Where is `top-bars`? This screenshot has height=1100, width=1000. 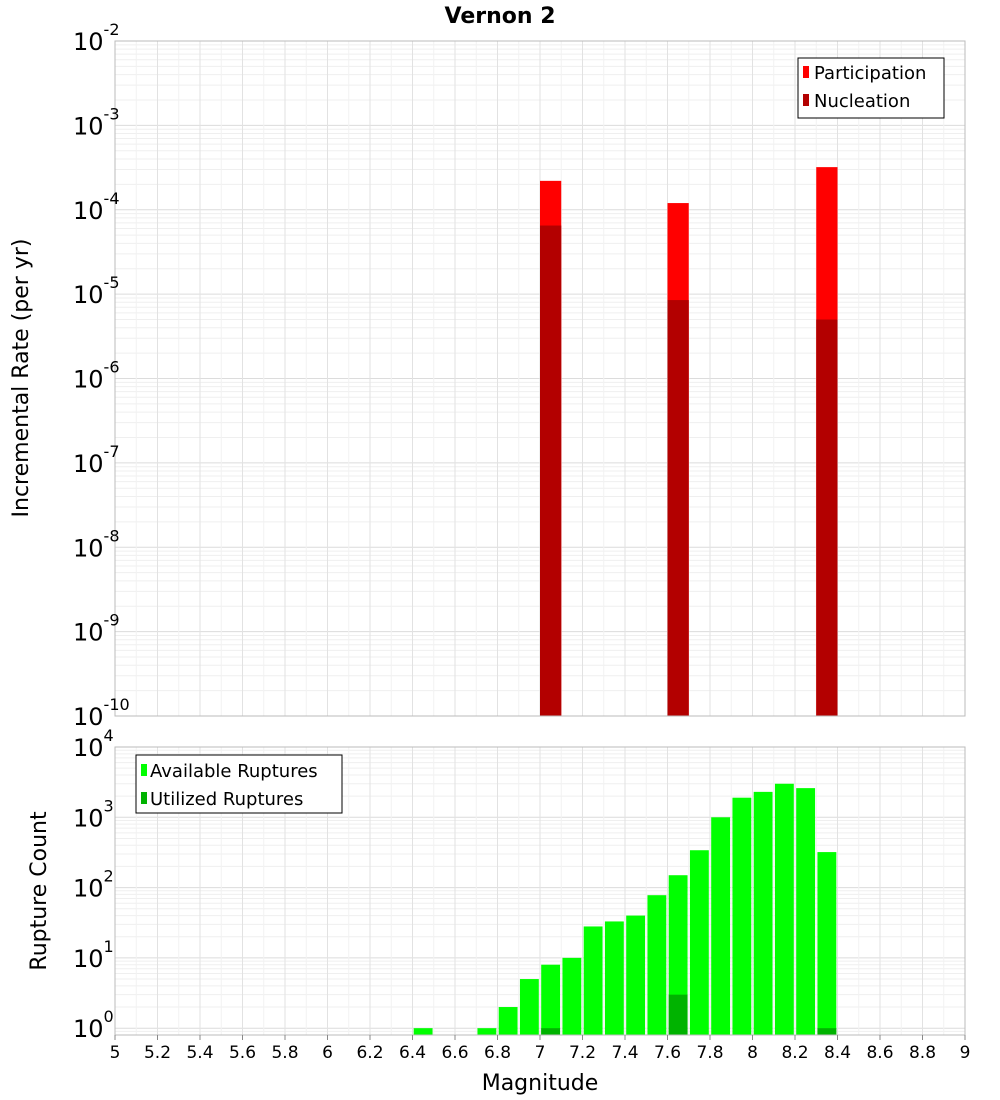
top-bars is located at coordinates (689, 441).